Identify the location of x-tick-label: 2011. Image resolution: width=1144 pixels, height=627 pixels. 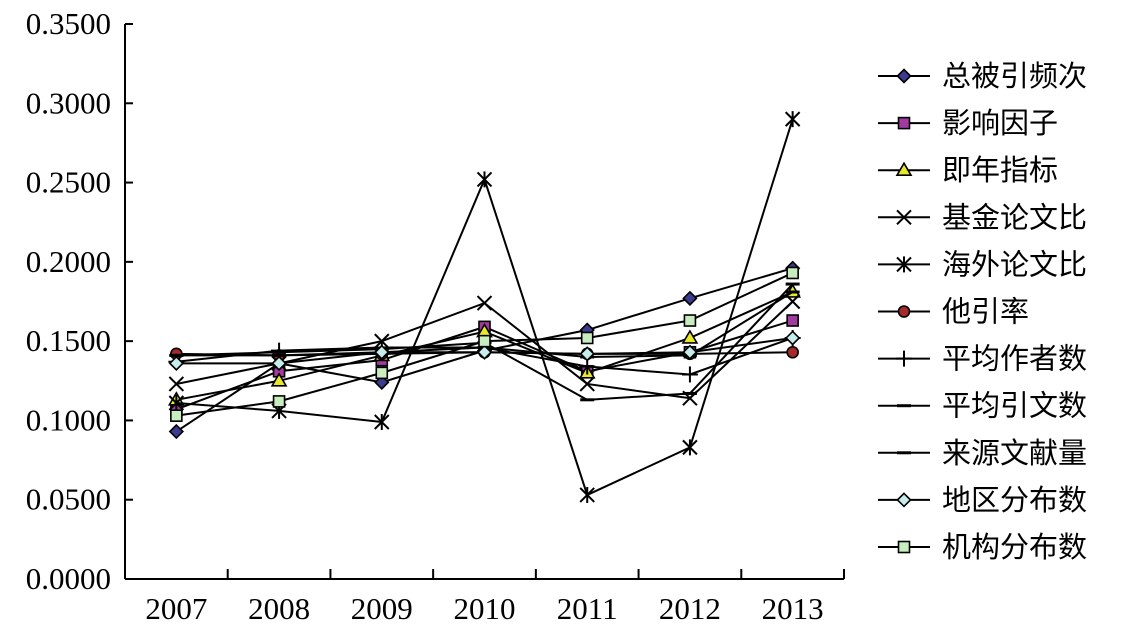
(587, 608).